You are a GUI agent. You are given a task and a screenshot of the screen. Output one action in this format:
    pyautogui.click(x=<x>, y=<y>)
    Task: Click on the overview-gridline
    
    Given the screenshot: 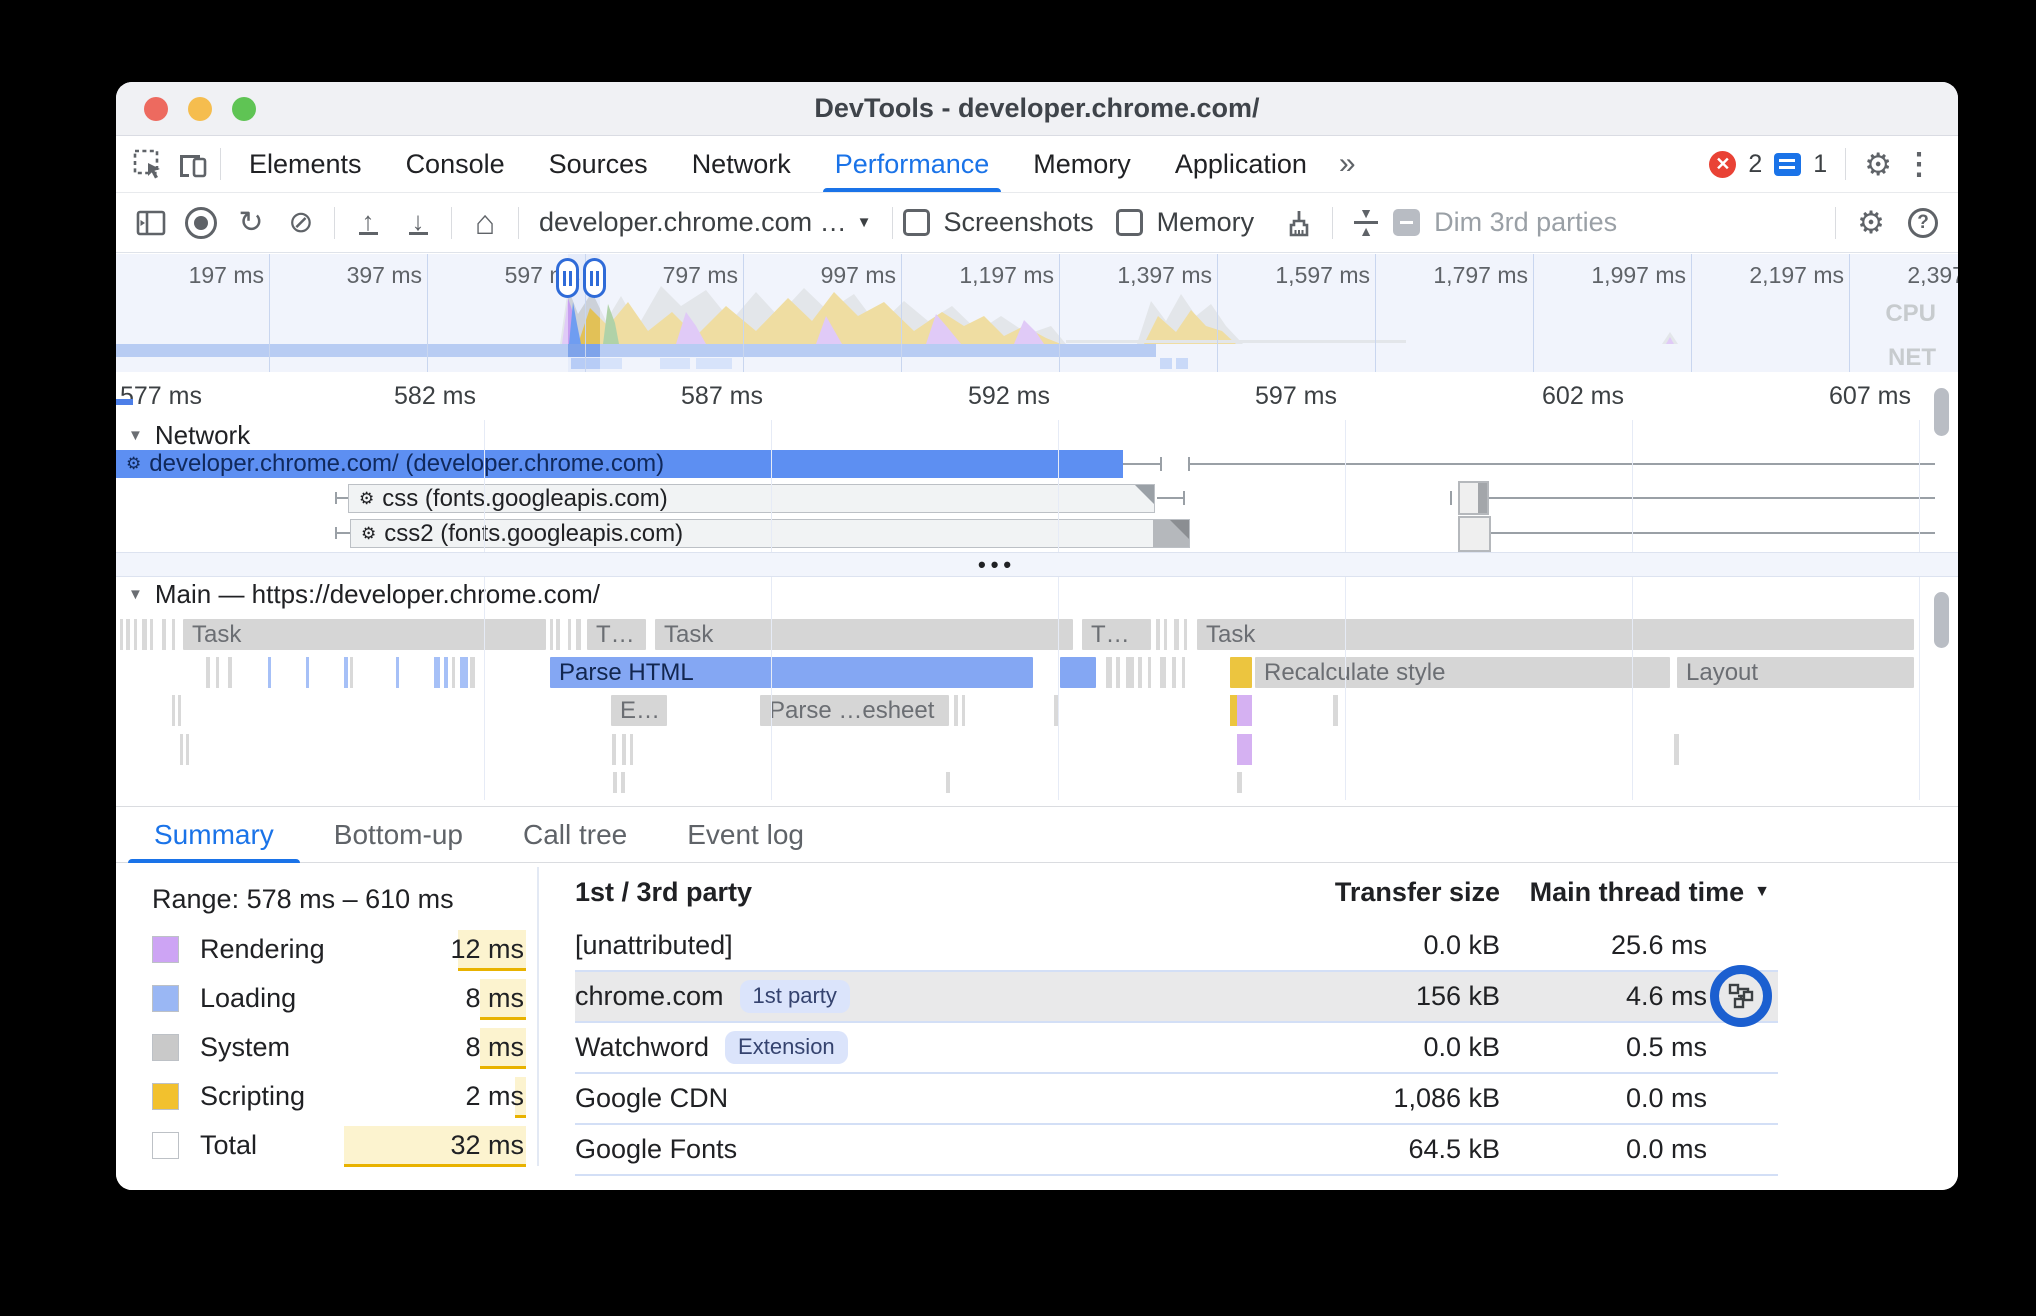 What is the action you would take?
    pyautogui.click(x=585, y=313)
    